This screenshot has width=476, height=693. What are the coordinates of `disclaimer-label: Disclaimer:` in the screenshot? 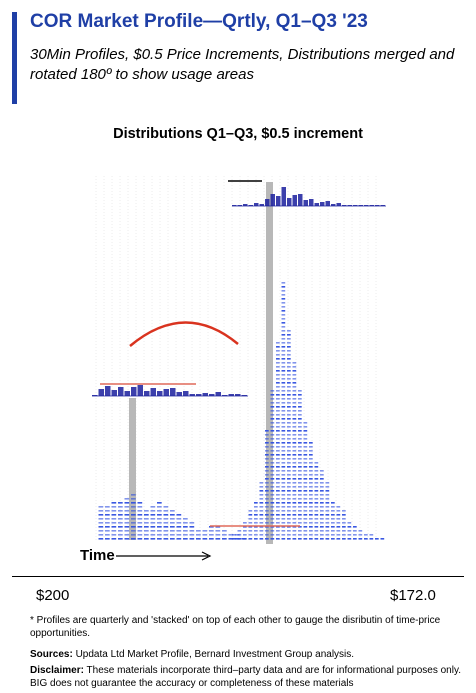 It's located at (57, 670).